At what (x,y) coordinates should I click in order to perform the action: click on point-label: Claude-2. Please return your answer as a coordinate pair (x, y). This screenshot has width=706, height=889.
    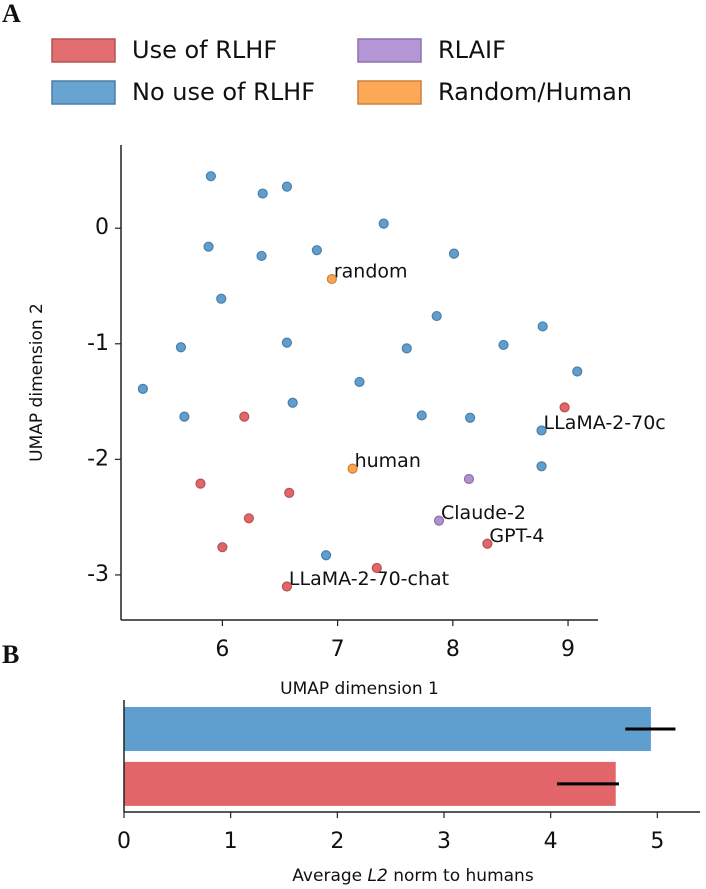
    Looking at the image, I should click on (483, 513).